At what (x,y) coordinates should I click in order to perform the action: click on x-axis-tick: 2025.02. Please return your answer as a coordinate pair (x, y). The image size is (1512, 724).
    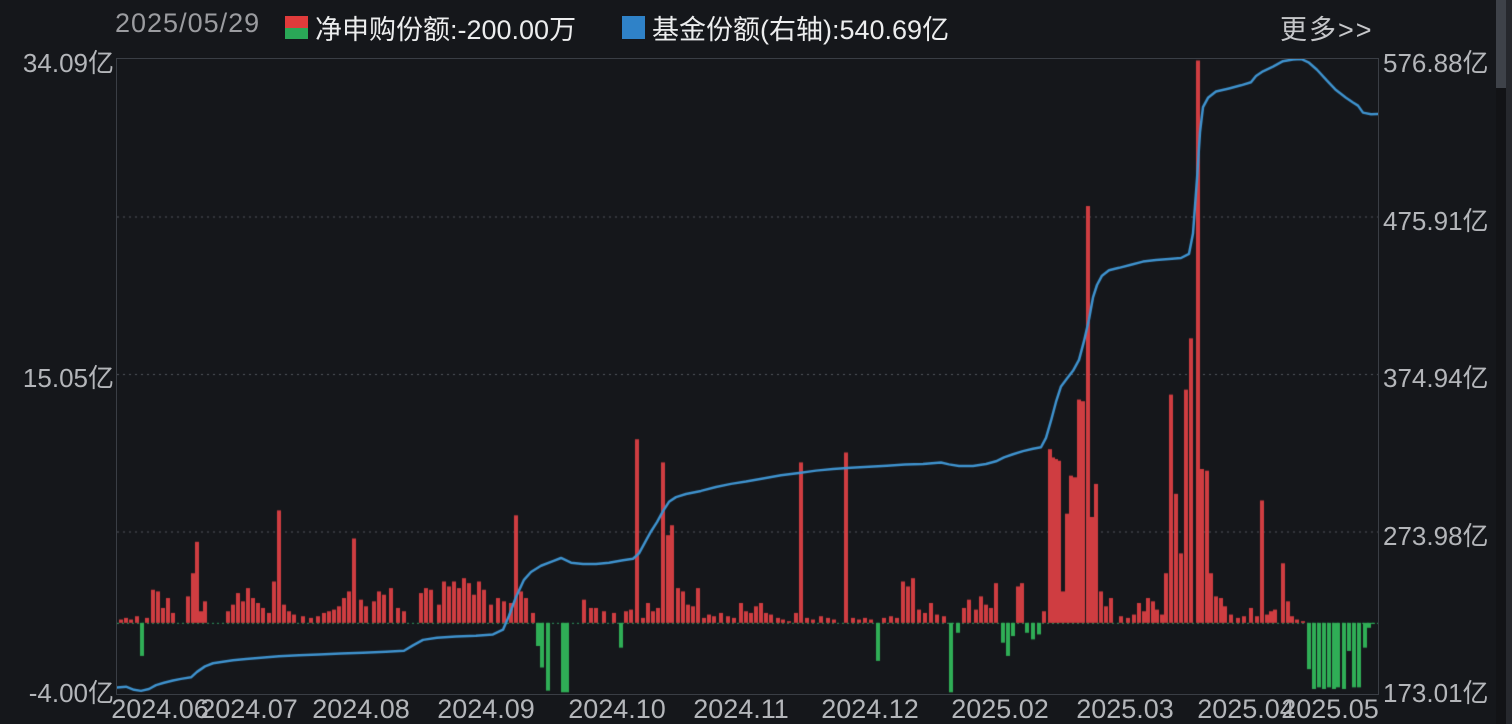
    Looking at the image, I should click on (1000, 709).